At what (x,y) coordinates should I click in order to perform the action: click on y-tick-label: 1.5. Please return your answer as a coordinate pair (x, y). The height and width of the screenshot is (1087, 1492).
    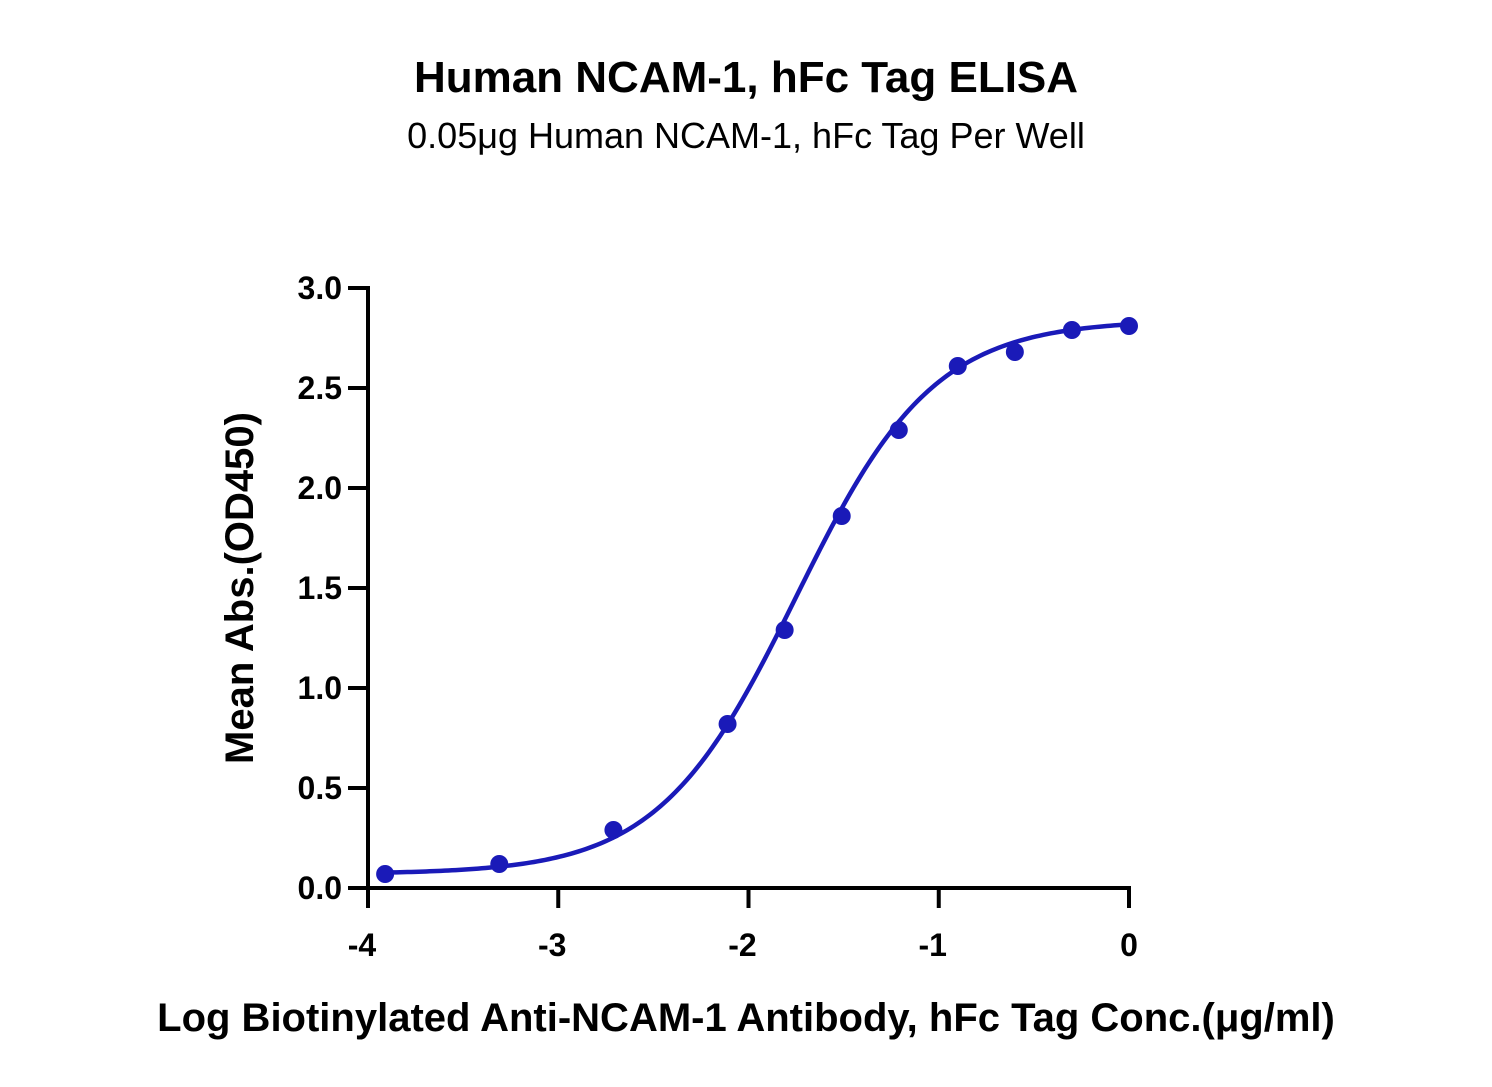
    Looking at the image, I should click on (320, 588).